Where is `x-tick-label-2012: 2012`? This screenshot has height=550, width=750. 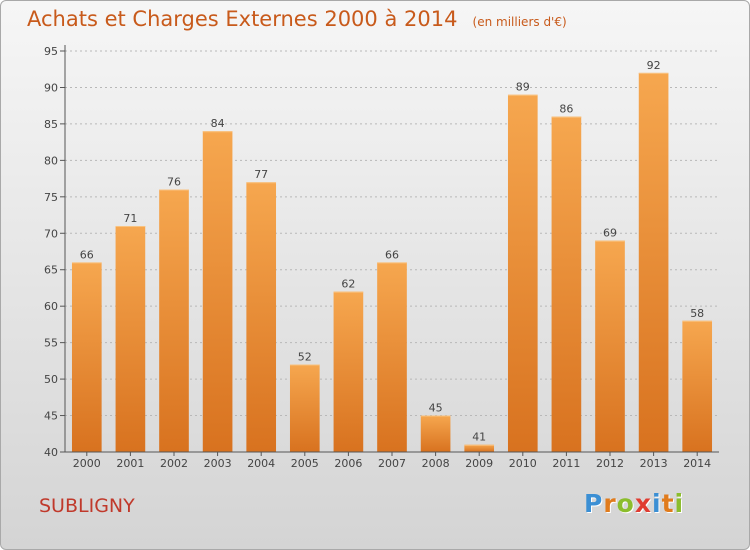 x-tick-label-2012: 2012 is located at coordinates (610, 463).